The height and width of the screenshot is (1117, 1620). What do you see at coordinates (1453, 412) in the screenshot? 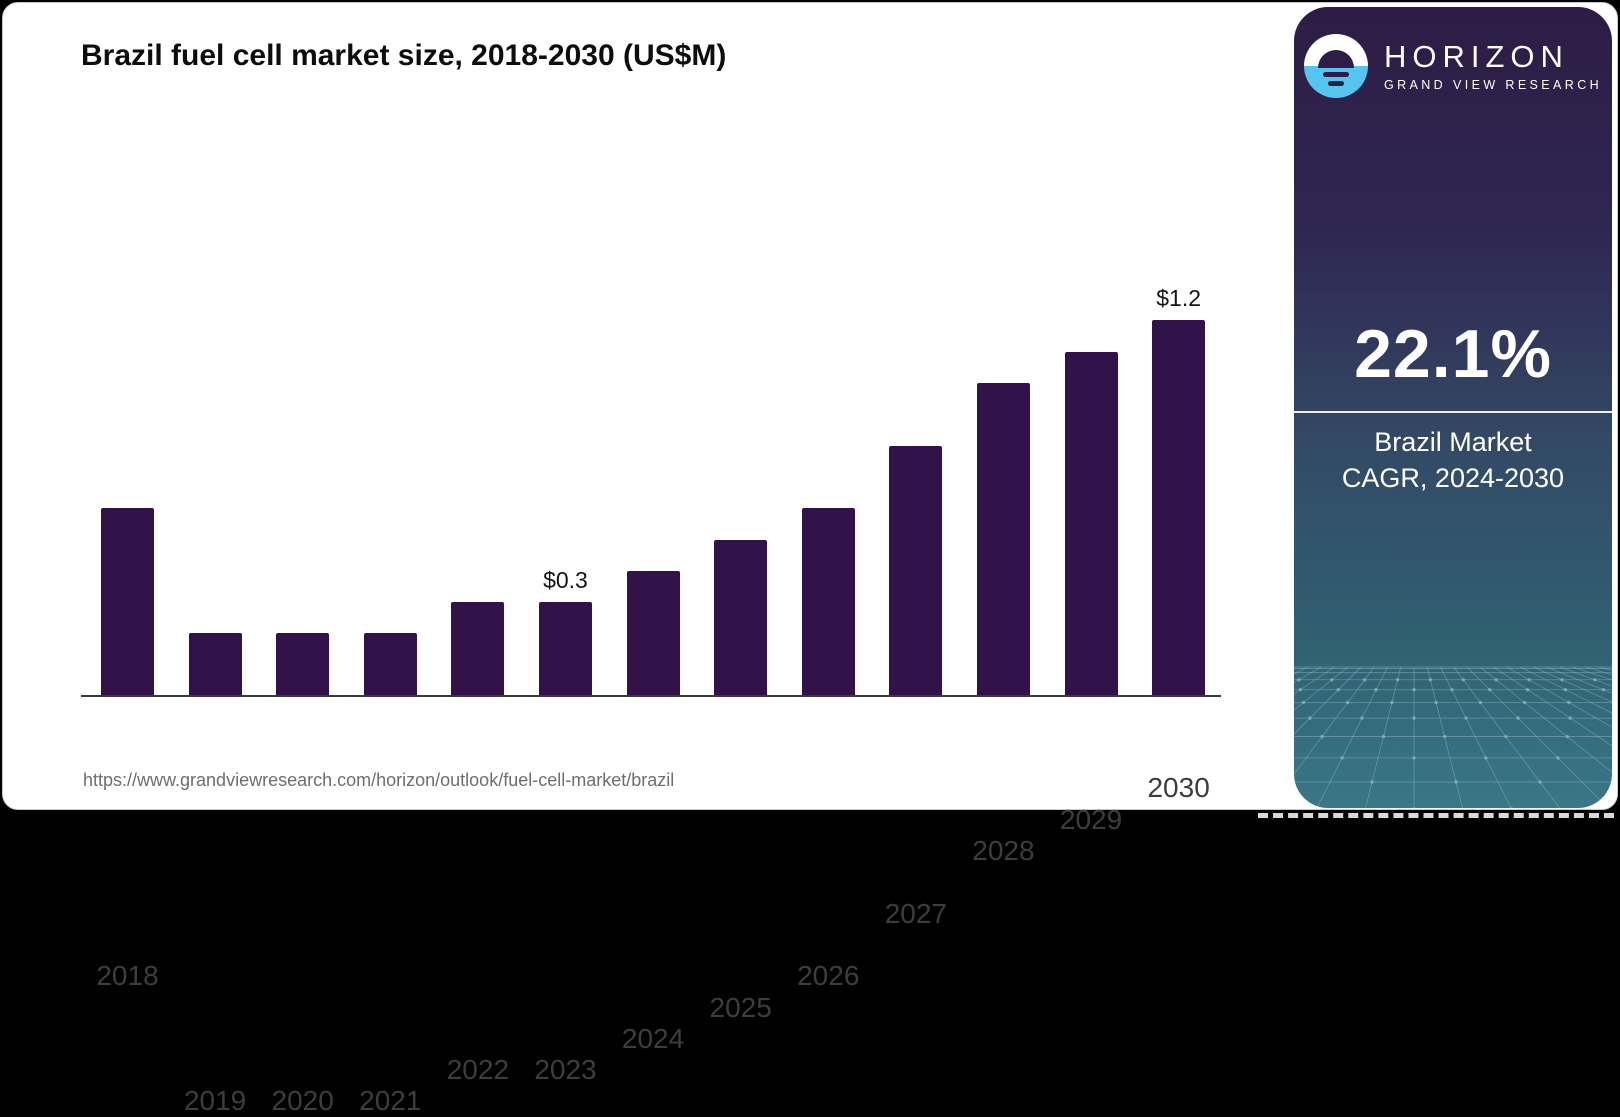
I see `stat-divider` at bounding box center [1453, 412].